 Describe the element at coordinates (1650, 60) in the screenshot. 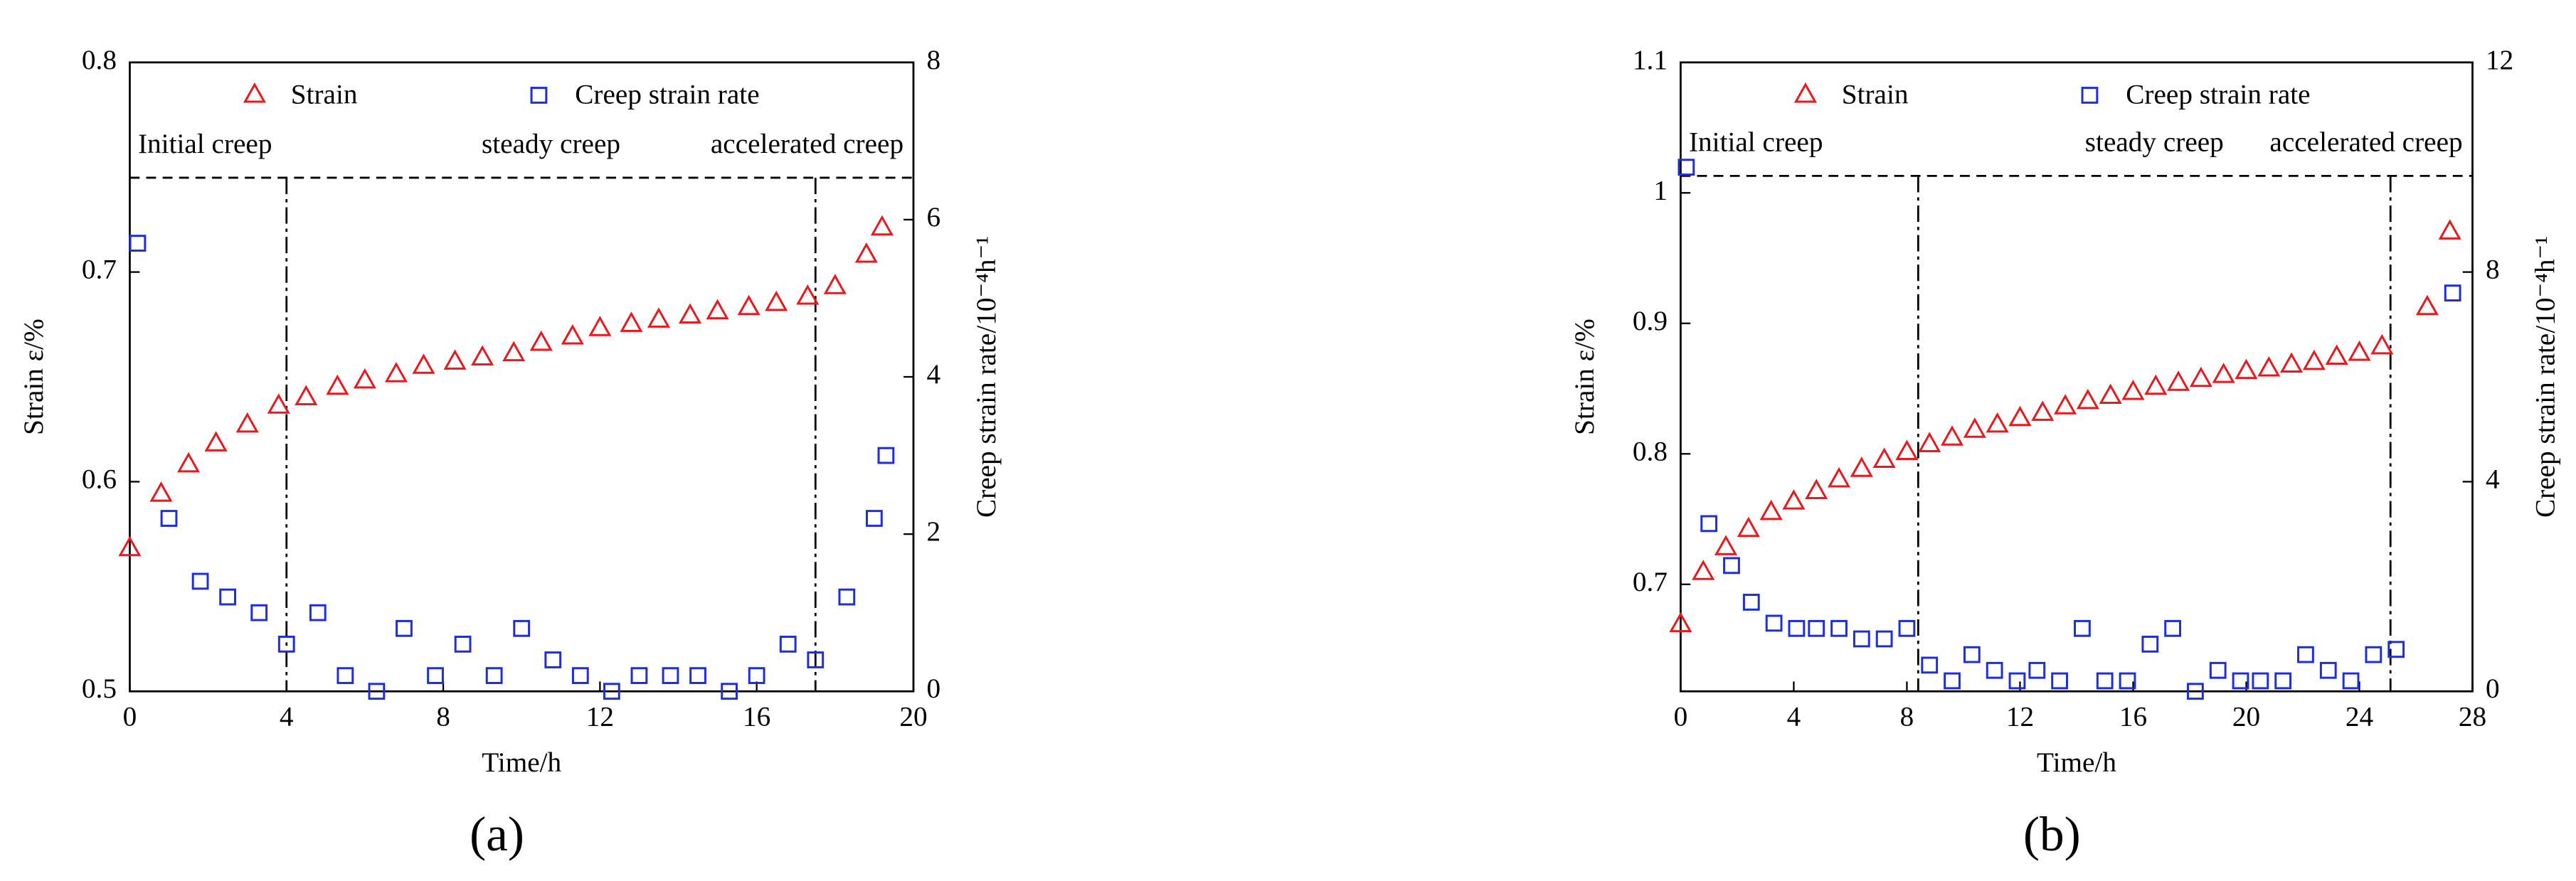

I see `y-tick-label: 1.1` at that location.